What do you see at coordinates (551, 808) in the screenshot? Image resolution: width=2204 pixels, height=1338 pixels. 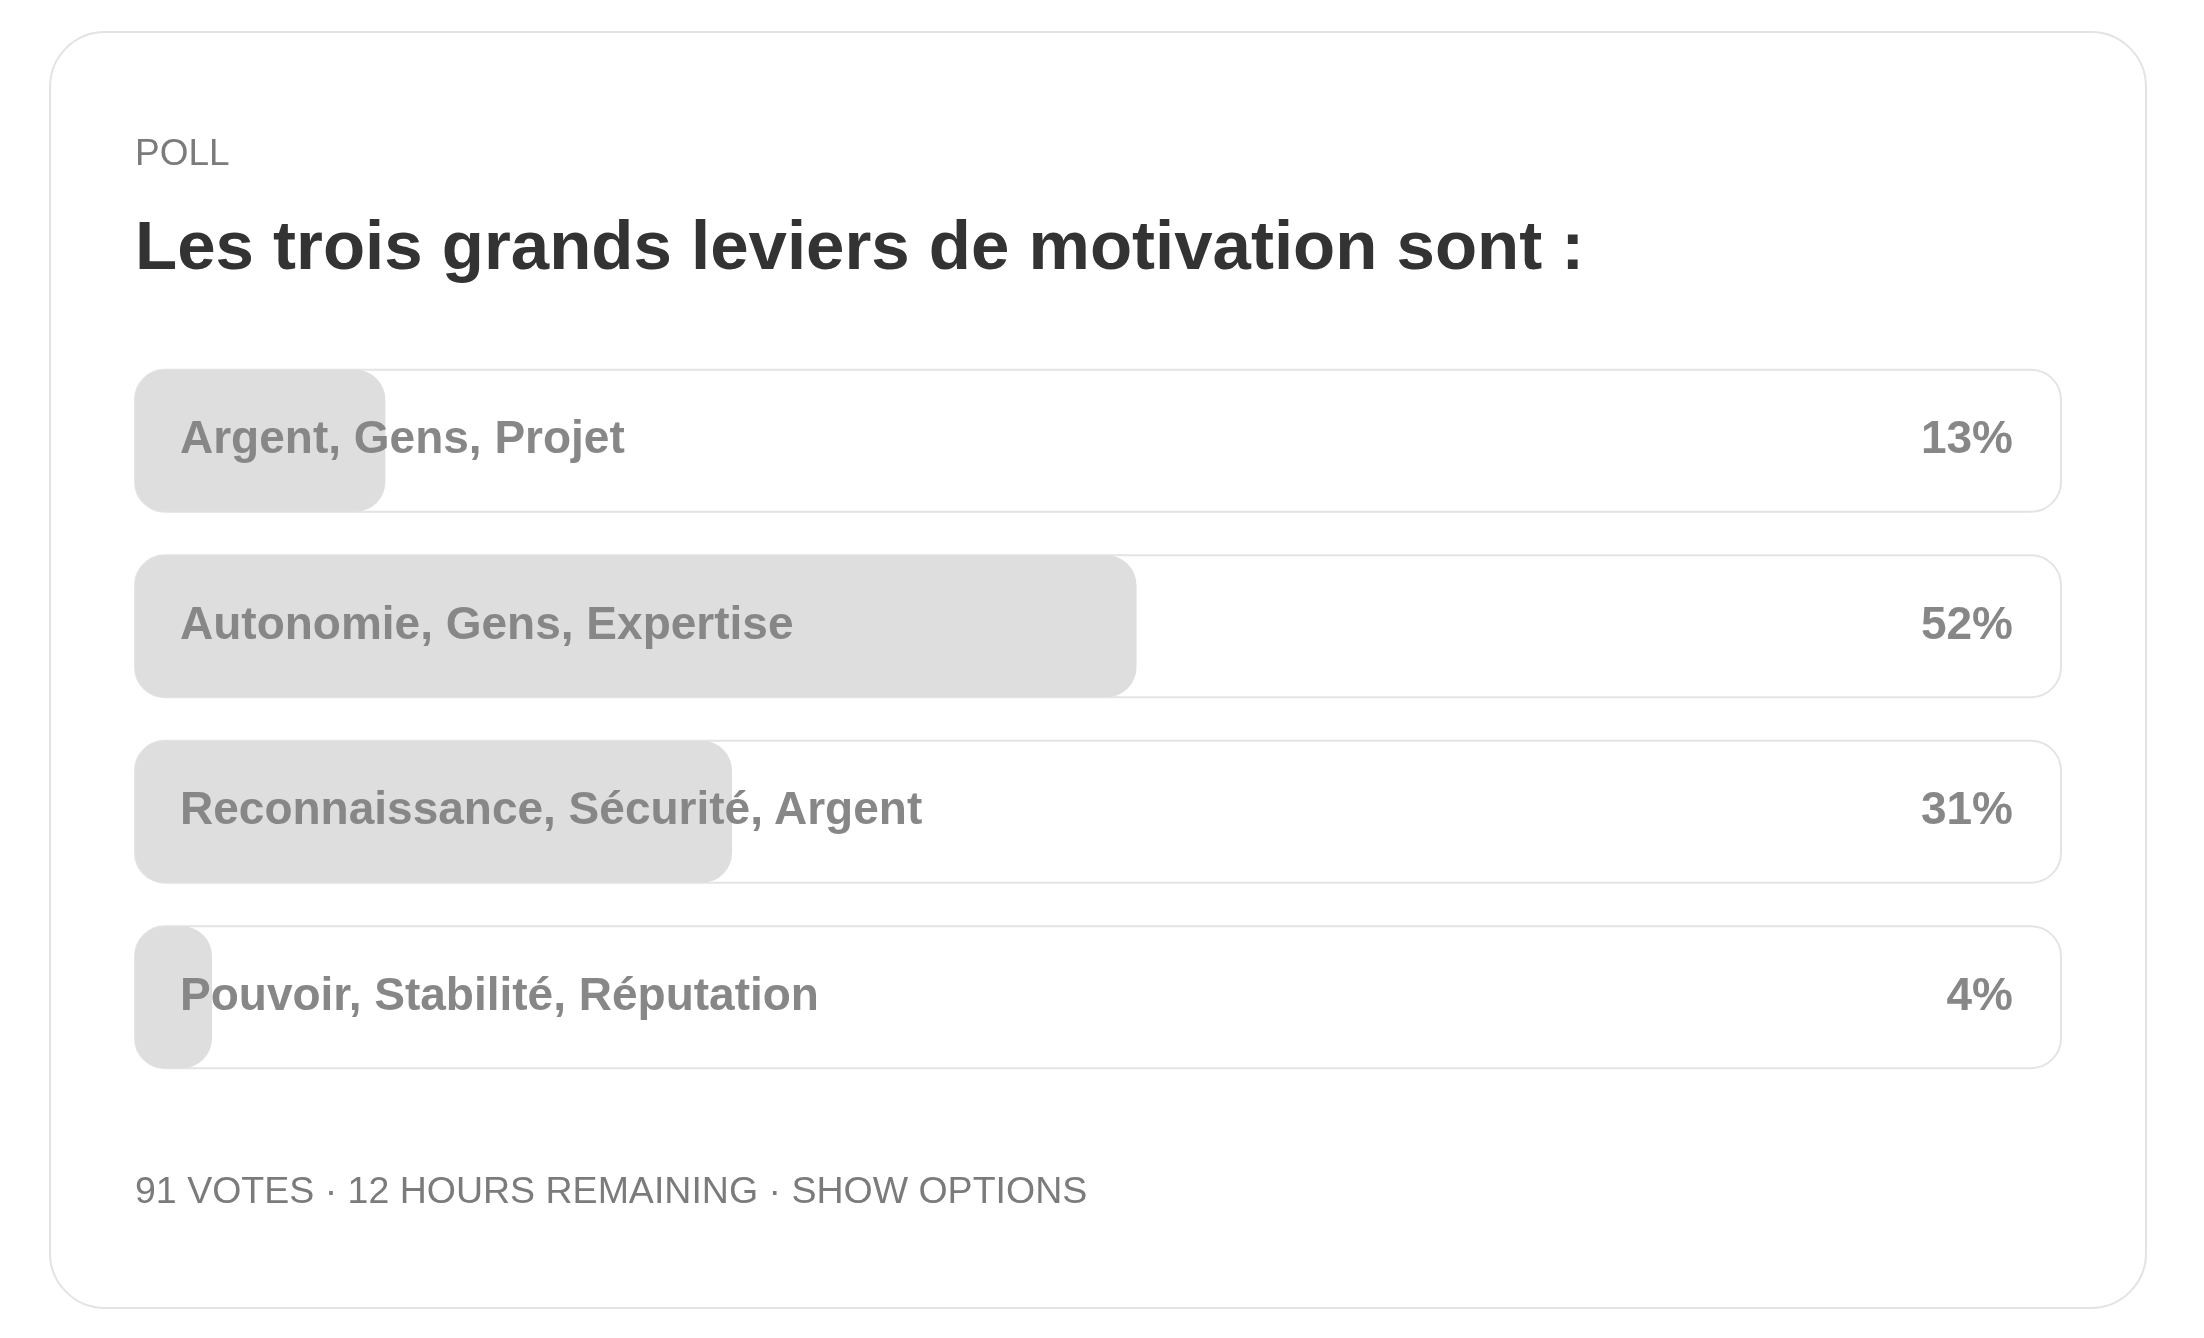 I see `y-tick-label: Reconnaissance, Sécurité, Argent` at bounding box center [551, 808].